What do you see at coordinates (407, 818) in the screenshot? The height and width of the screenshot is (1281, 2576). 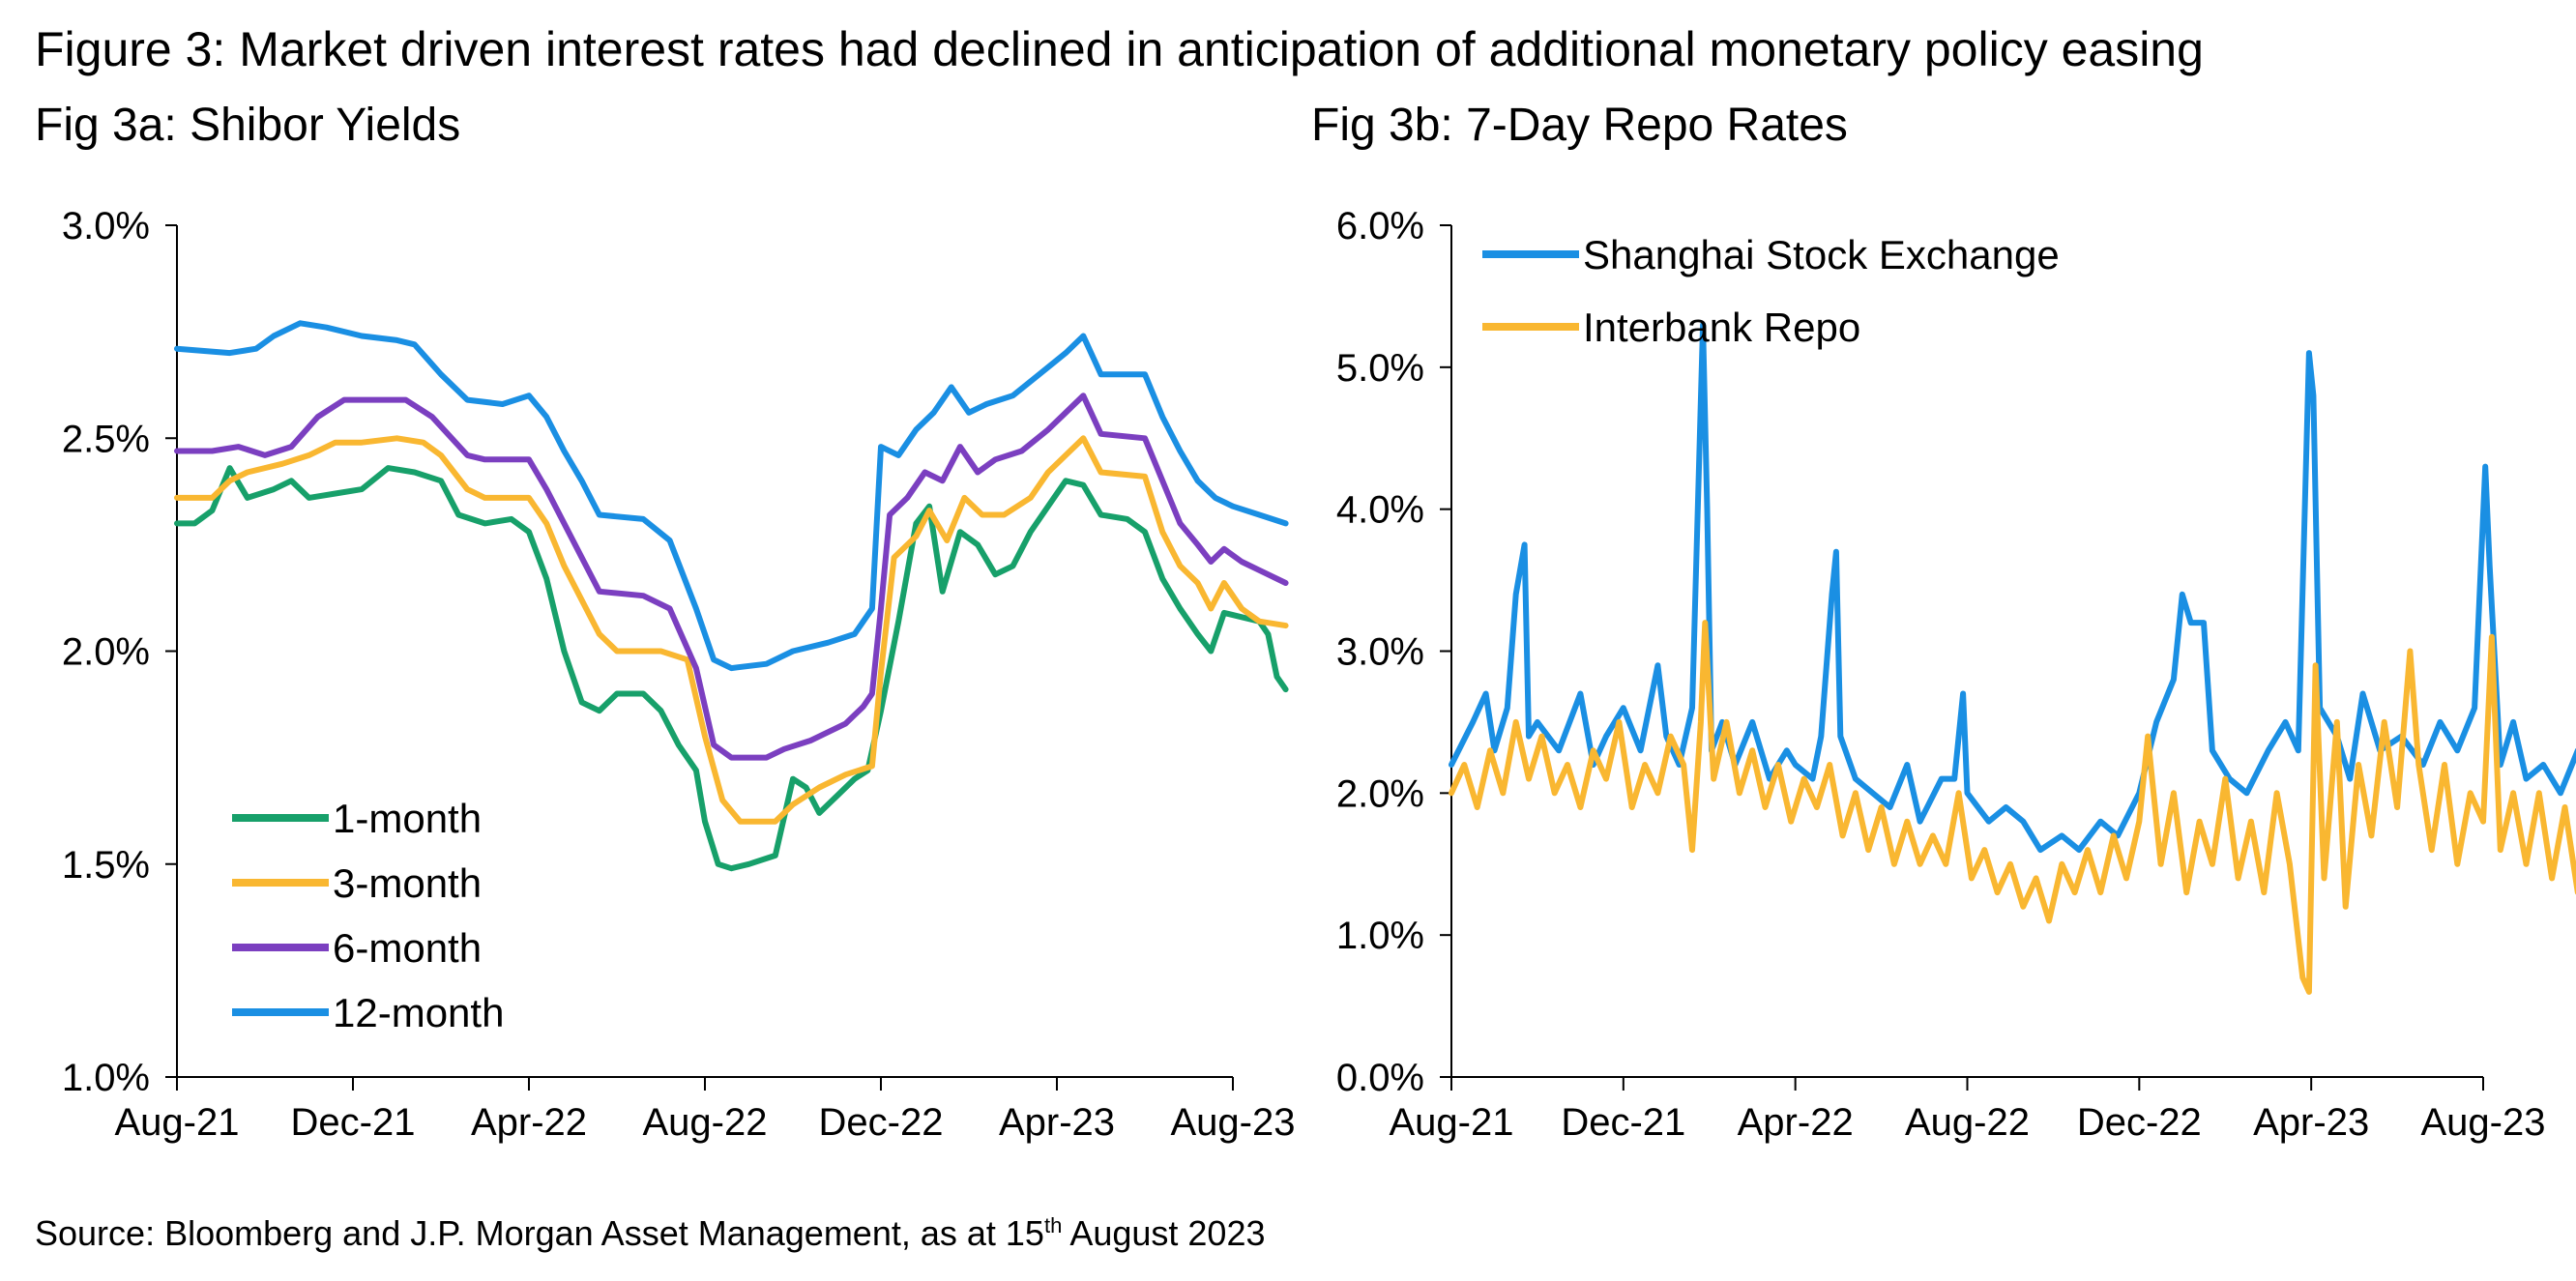 I see `legend-label: 1-month` at bounding box center [407, 818].